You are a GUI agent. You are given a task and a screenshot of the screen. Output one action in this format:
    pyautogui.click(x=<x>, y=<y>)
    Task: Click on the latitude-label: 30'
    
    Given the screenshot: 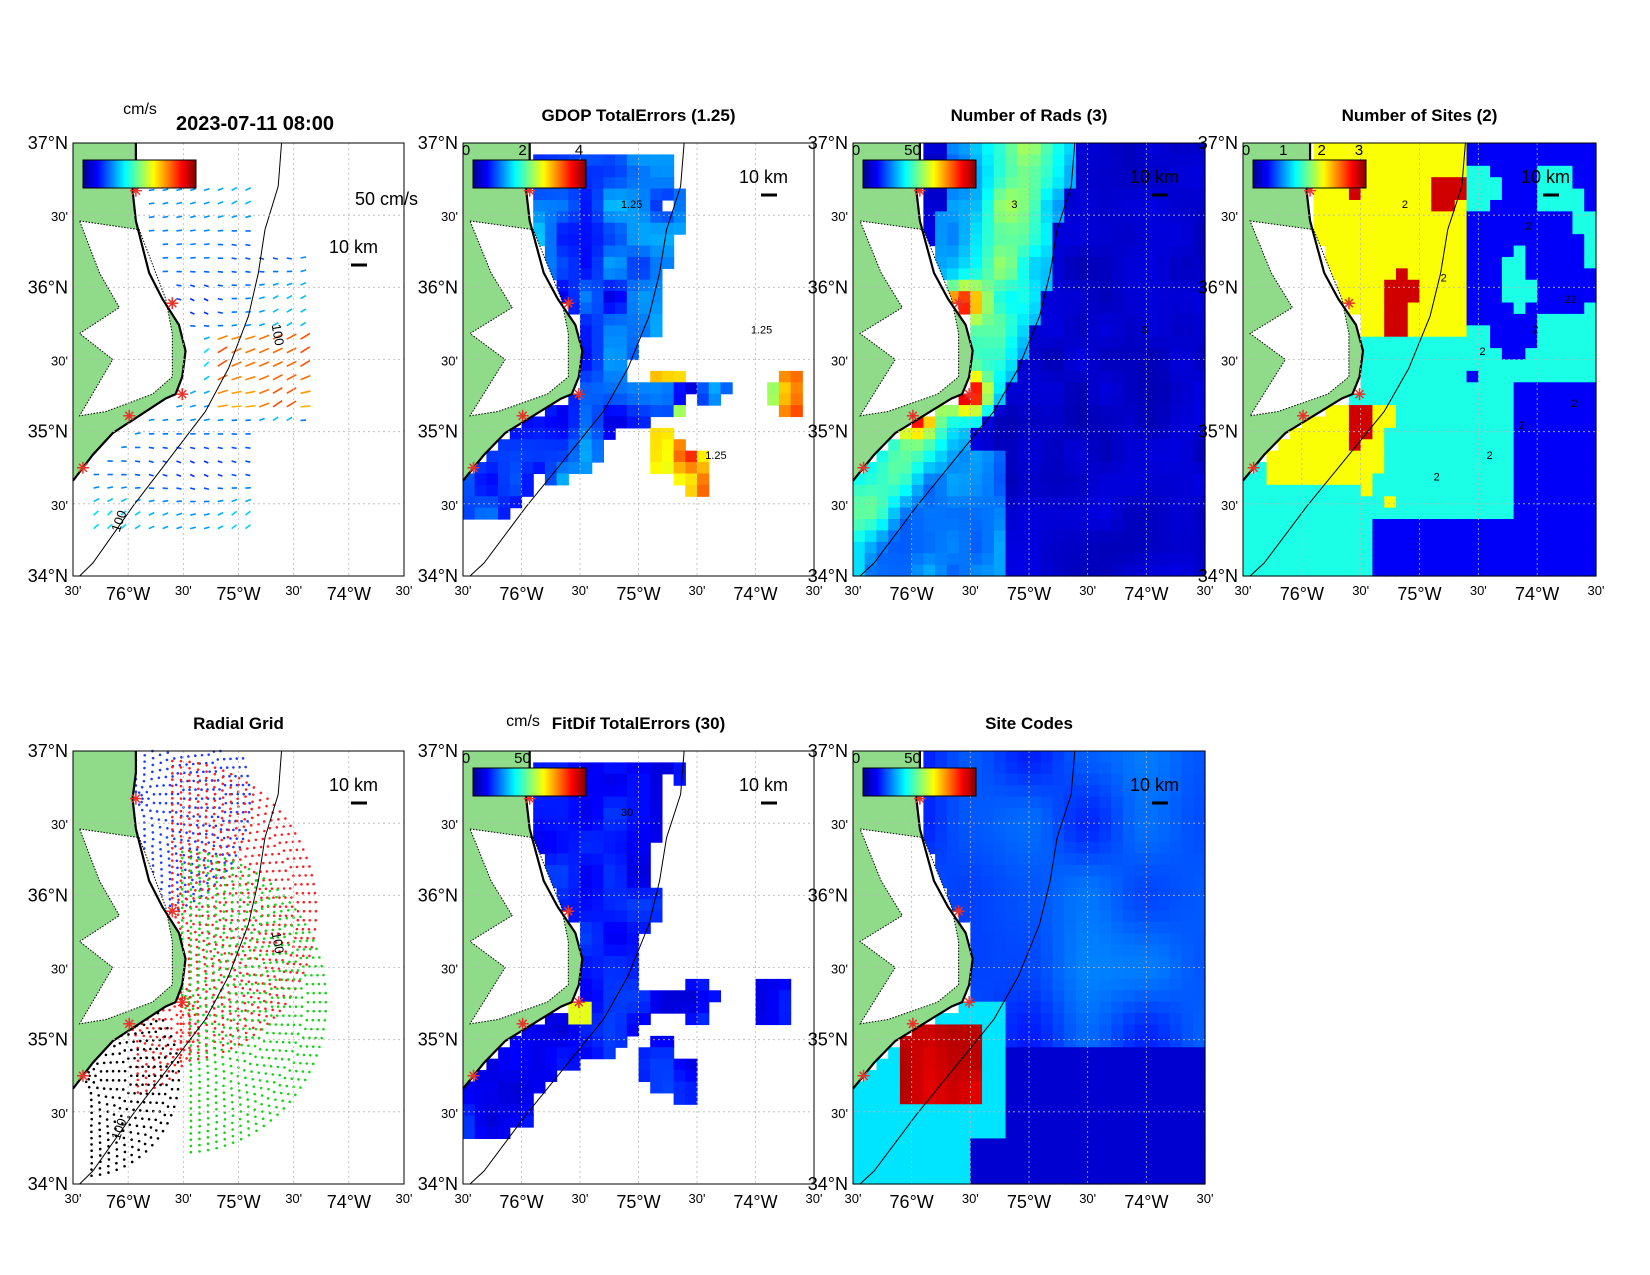 What is the action you would take?
    pyautogui.click(x=449, y=824)
    